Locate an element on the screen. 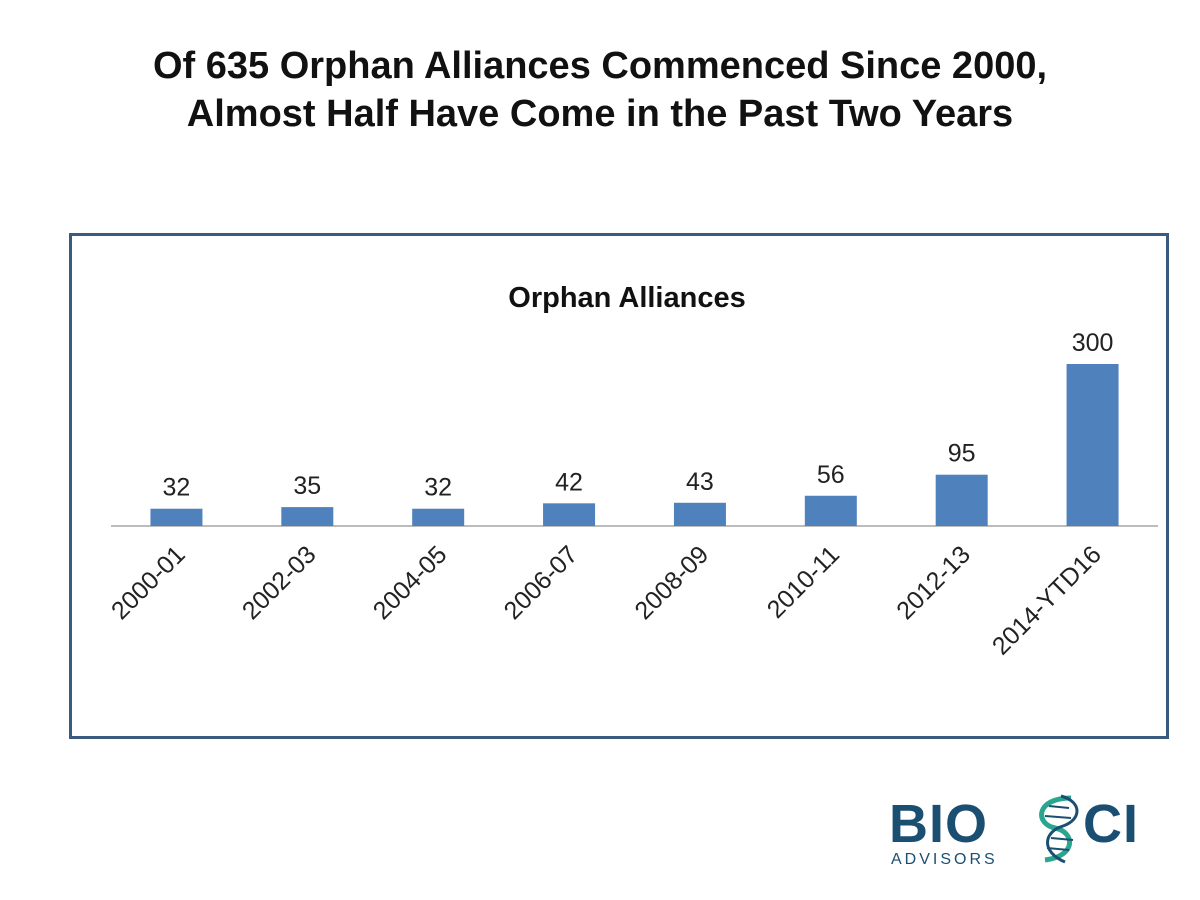  bar-2014-YTD16 is located at coordinates (1092, 445).